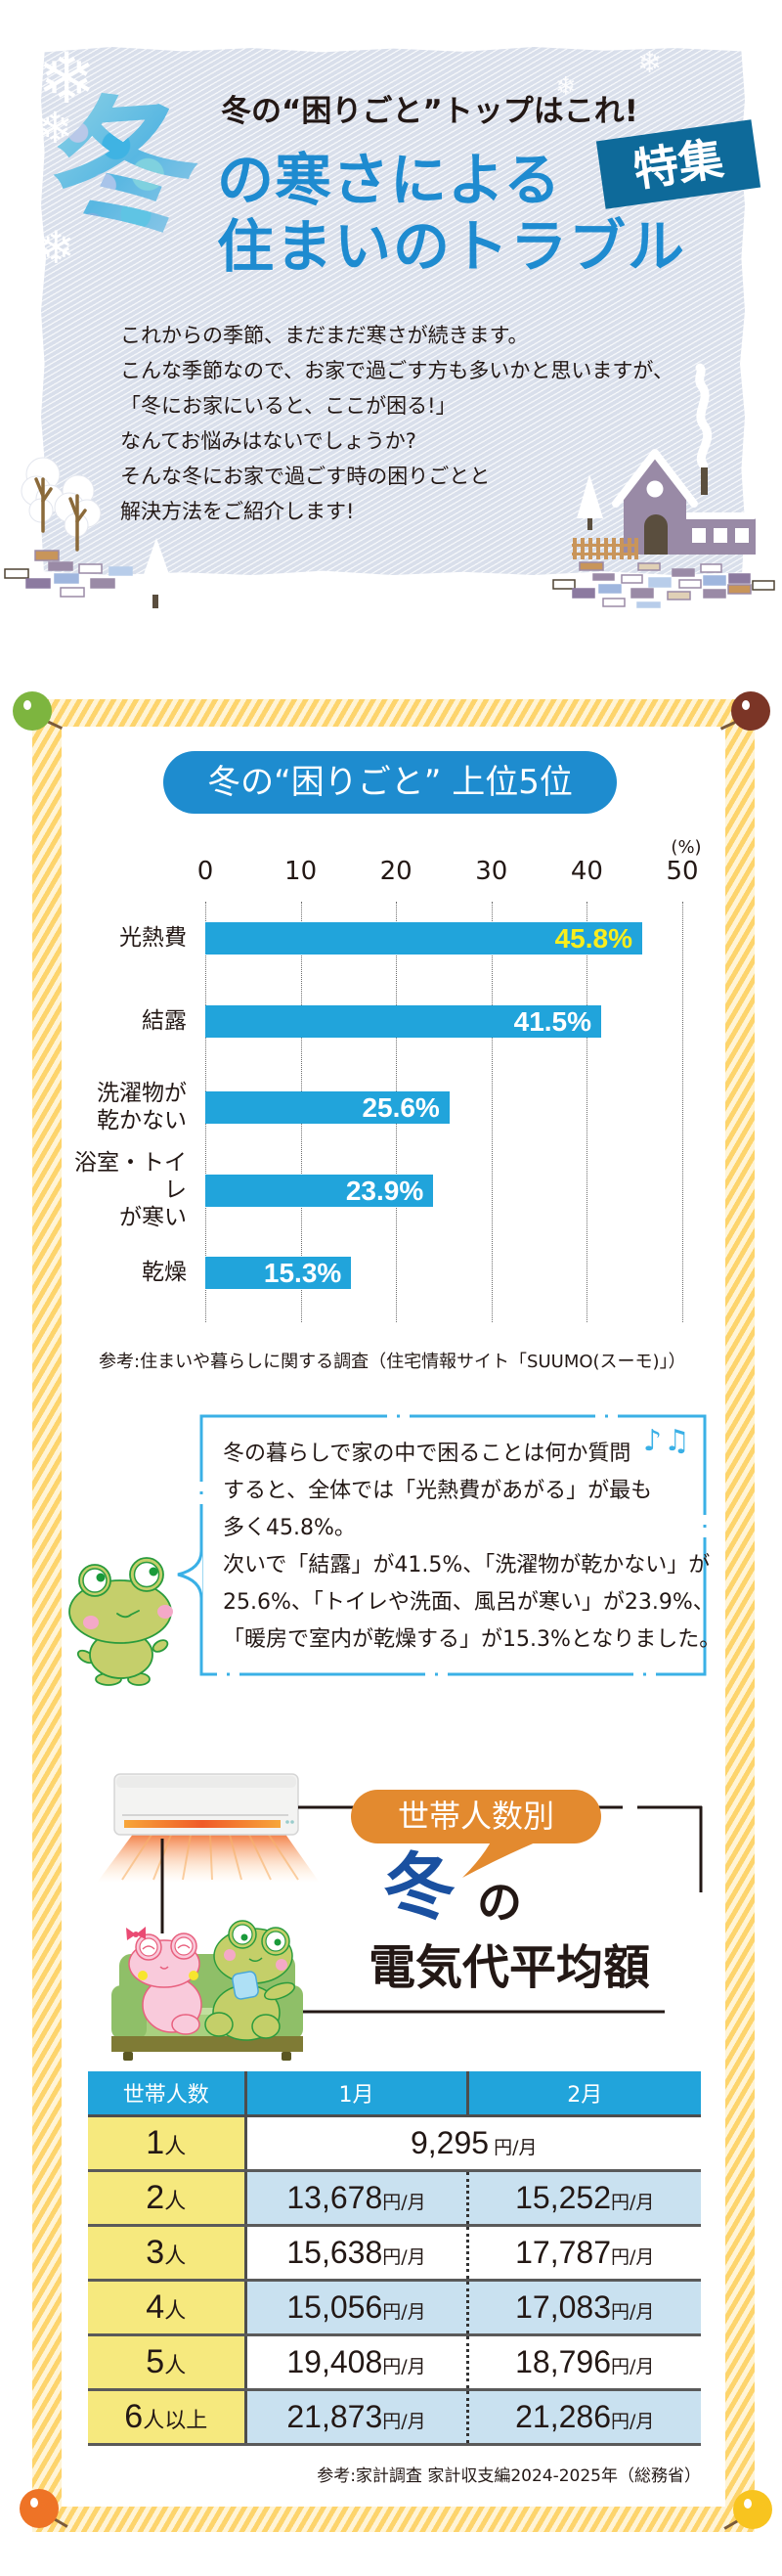 Image resolution: width=782 pixels, height=2576 pixels. What do you see at coordinates (469, 1602) in the screenshot?
I see `comment-line: 25.6%、「トイレや洗面、風呂が寒い」が23.9%、` at bounding box center [469, 1602].